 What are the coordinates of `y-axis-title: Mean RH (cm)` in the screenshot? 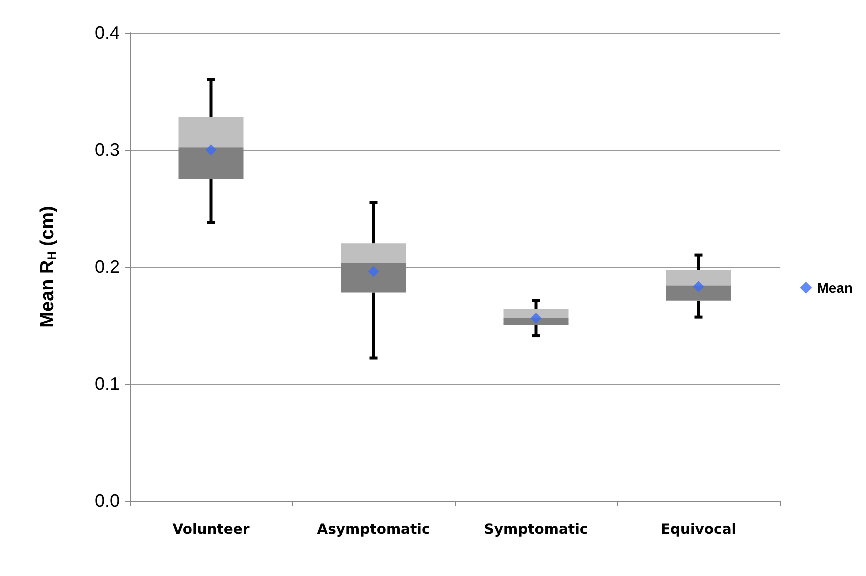 It's located at (48, 267).